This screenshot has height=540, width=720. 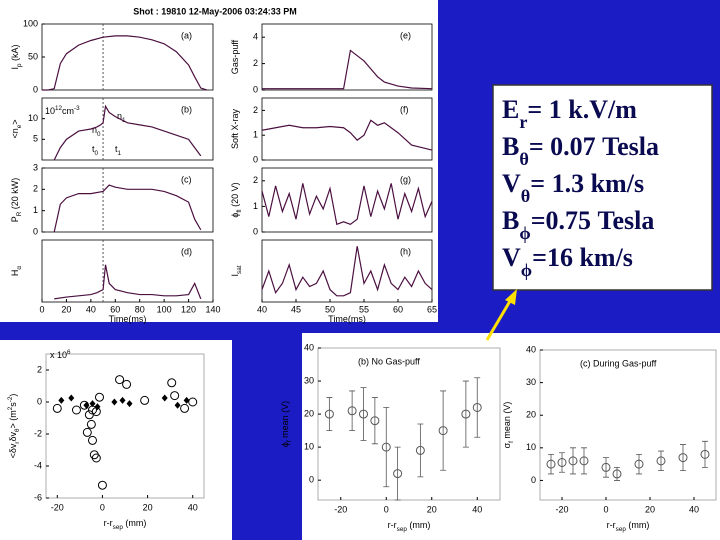 What do you see at coordinates (289, 441) in the screenshot?
I see `label-part: f` at bounding box center [289, 441].